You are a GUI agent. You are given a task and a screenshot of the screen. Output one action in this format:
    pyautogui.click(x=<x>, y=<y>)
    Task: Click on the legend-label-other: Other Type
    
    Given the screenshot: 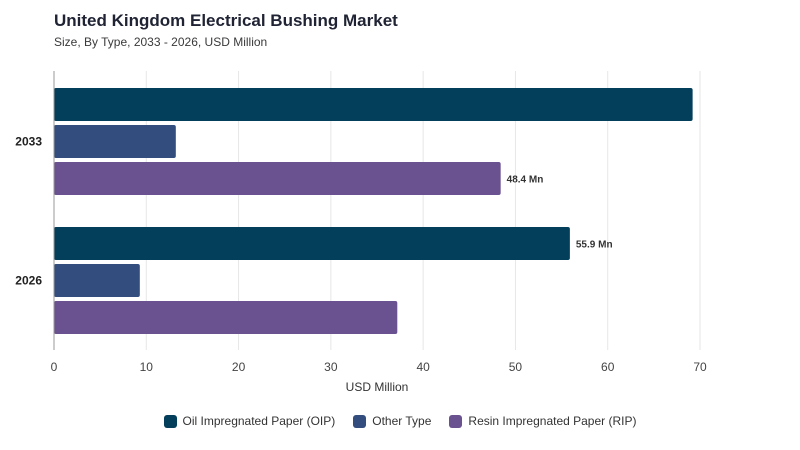 What is the action you would take?
    pyautogui.click(x=402, y=421)
    